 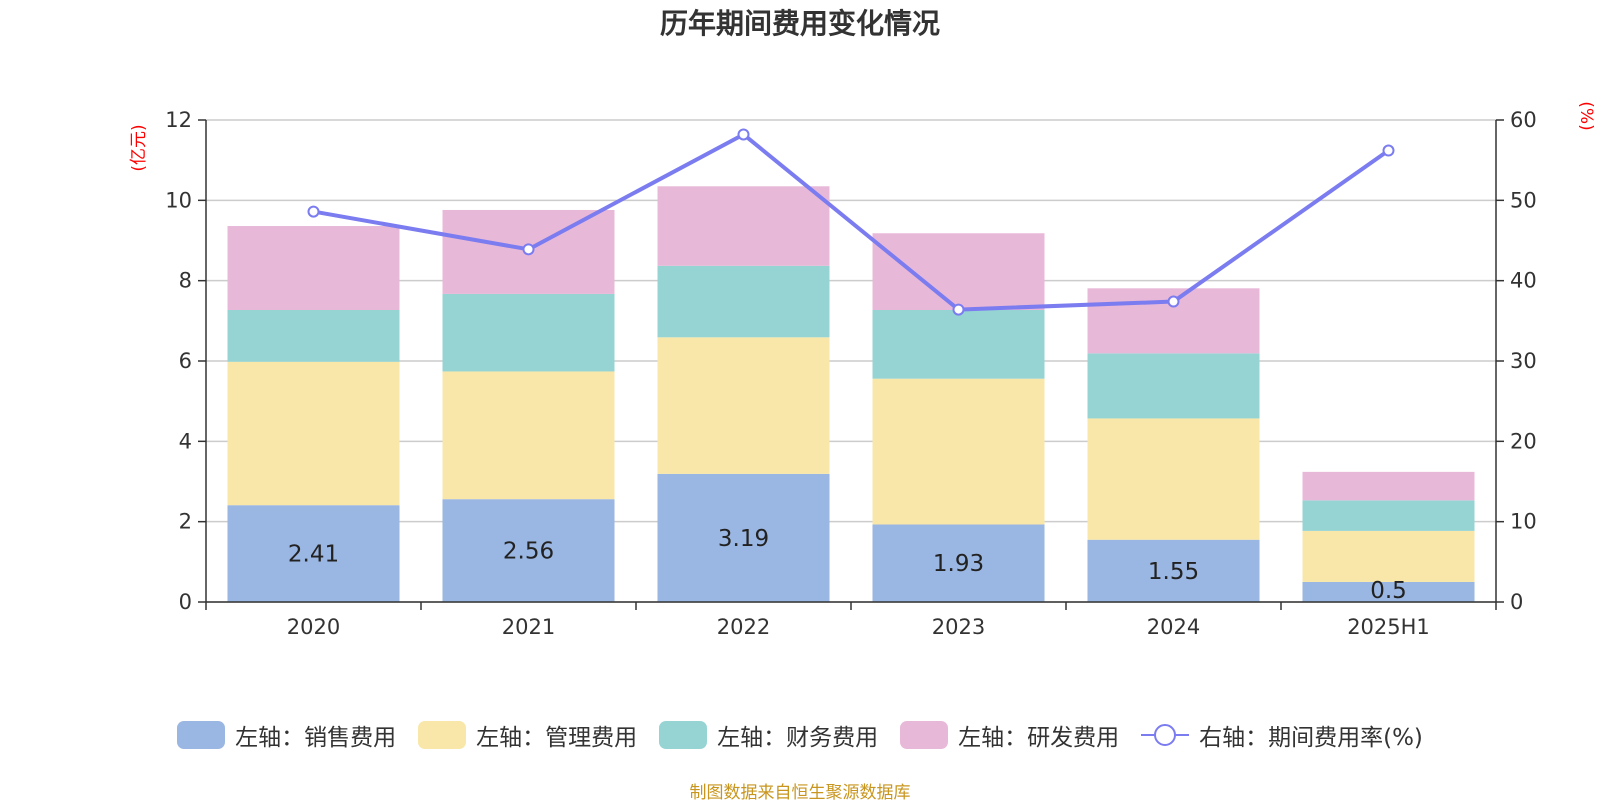 I want to click on legend-item-admin: 左轴：管理费用, so click(x=527, y=735).